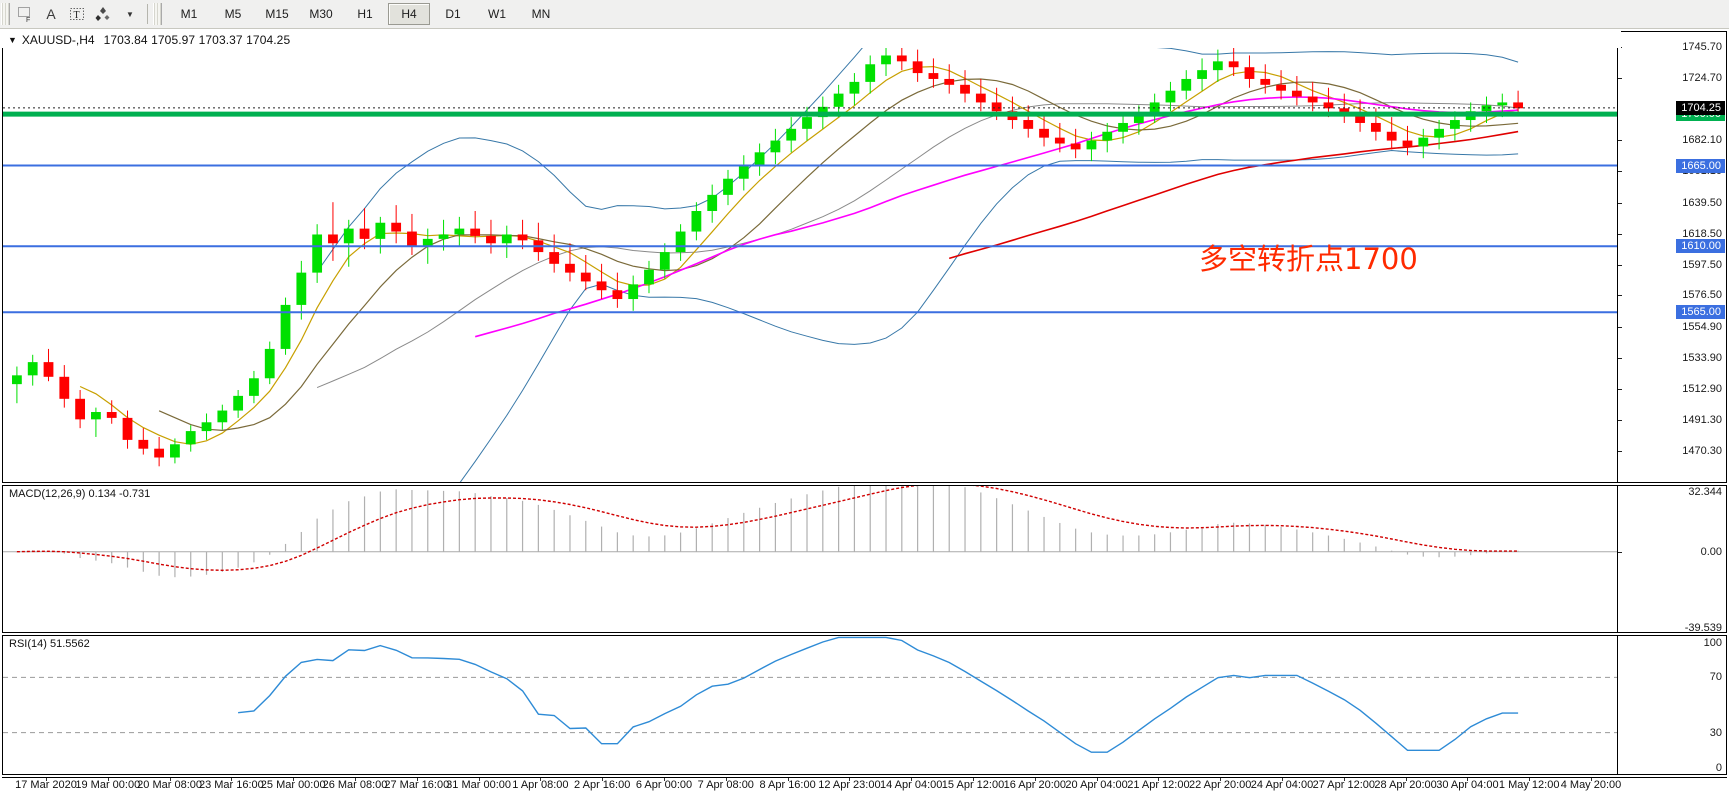 The image size is (1729, 793). What do you see at coordinates (1700, 246) in the screenshot?
I see `price-badge-1610-00: 1610.00` at bounding box center [1700, 246].